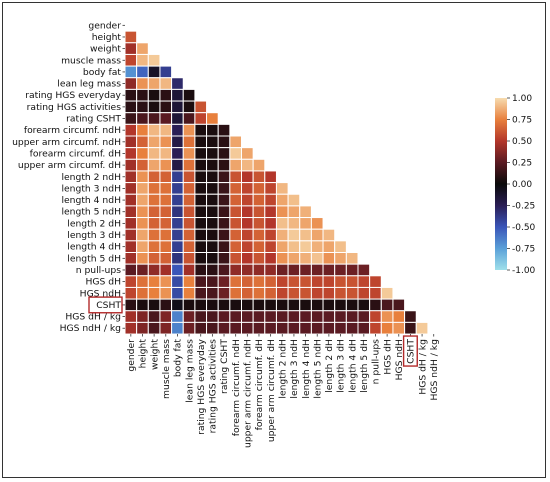 The width and height of the screenshot is (550, 482). What do you see at coordinates (75, 153) in the screenshot?
I see `row-label: forearm circumf. dH` at bounding box center [75, 153].